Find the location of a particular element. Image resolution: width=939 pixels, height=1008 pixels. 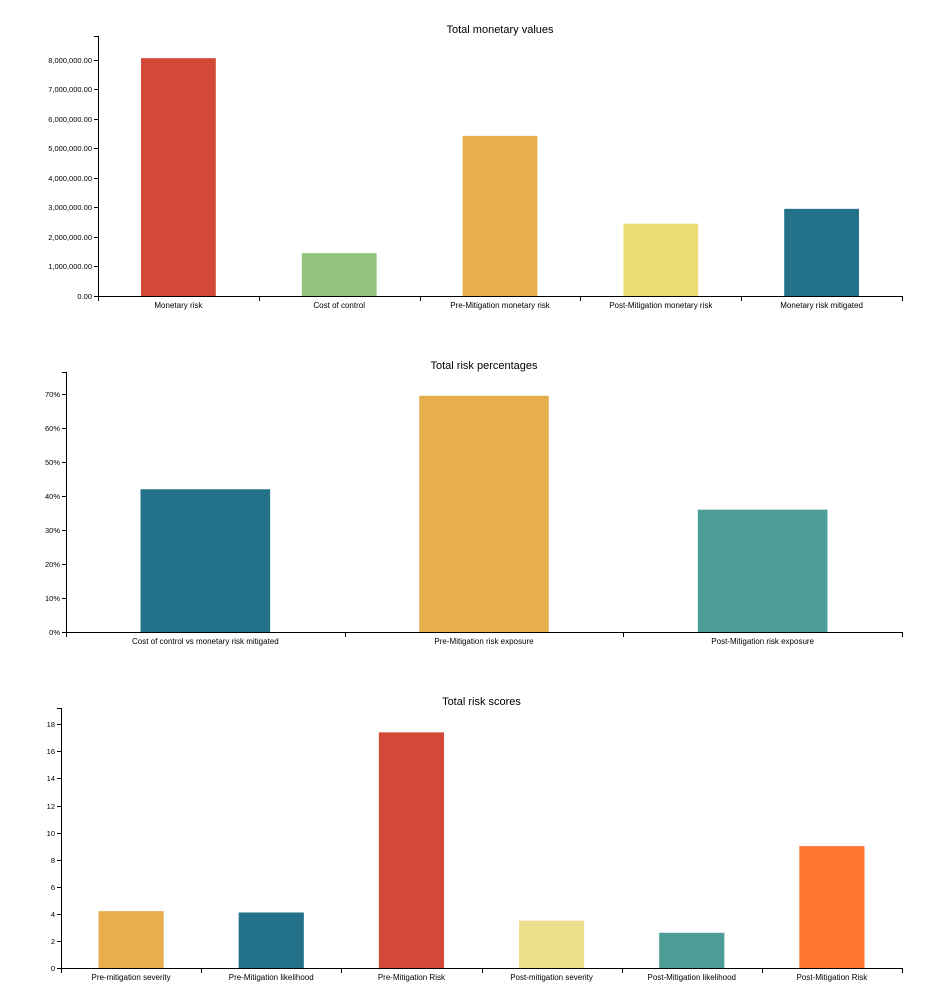

y-tick-label: 2,000,000.00 is located at coordinates (70, 237).